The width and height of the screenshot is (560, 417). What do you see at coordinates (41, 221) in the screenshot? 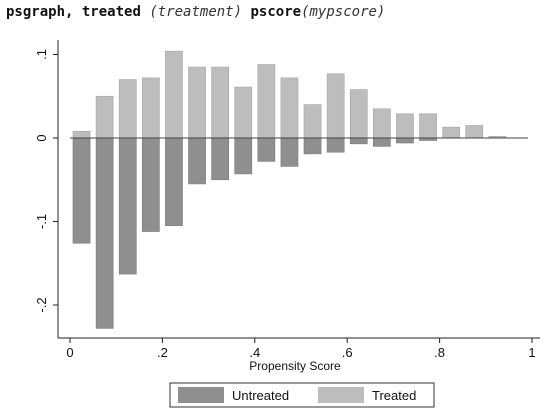
I see `y-tick-label-2: -.1` at bounding box center [41, 221].